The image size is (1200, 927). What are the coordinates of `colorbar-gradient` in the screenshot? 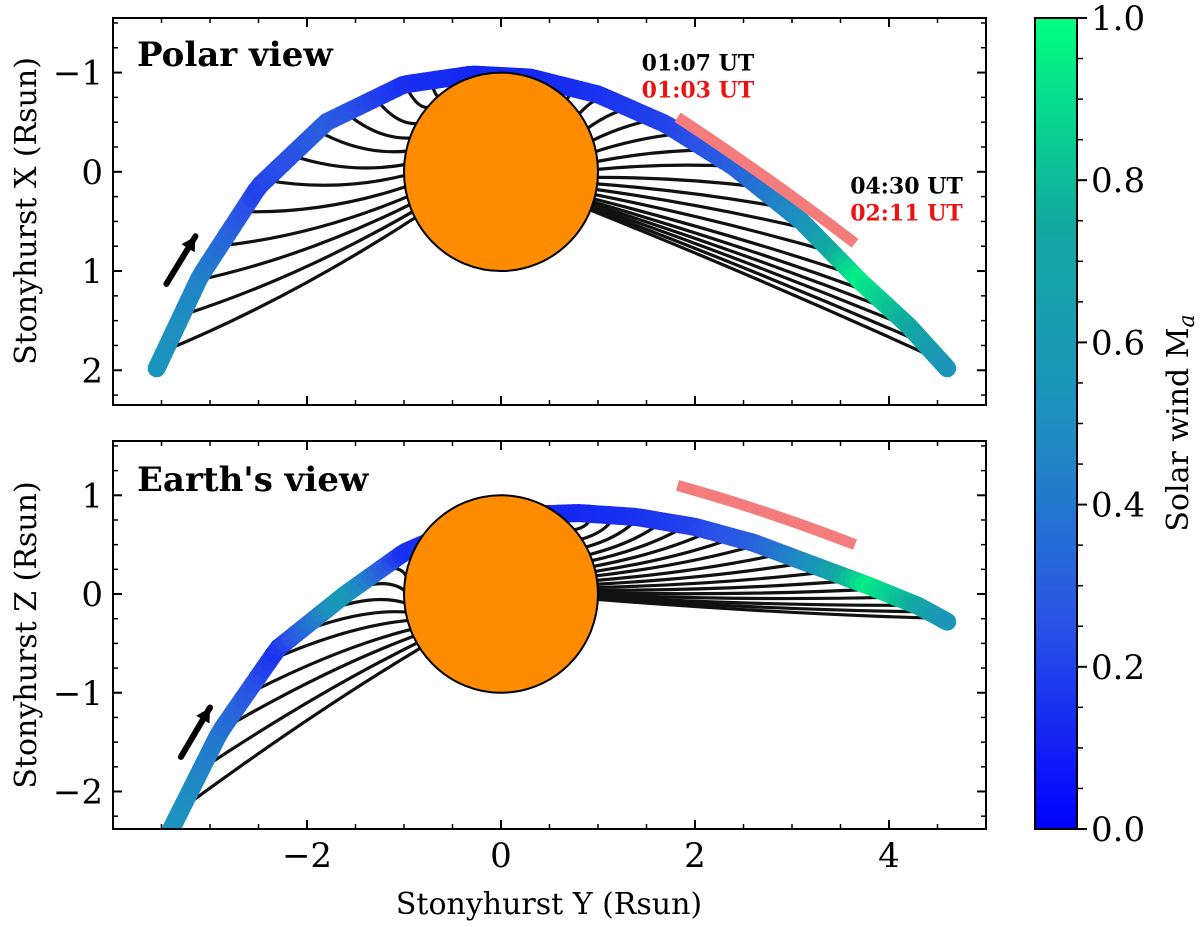 It's located at (1056, 423).